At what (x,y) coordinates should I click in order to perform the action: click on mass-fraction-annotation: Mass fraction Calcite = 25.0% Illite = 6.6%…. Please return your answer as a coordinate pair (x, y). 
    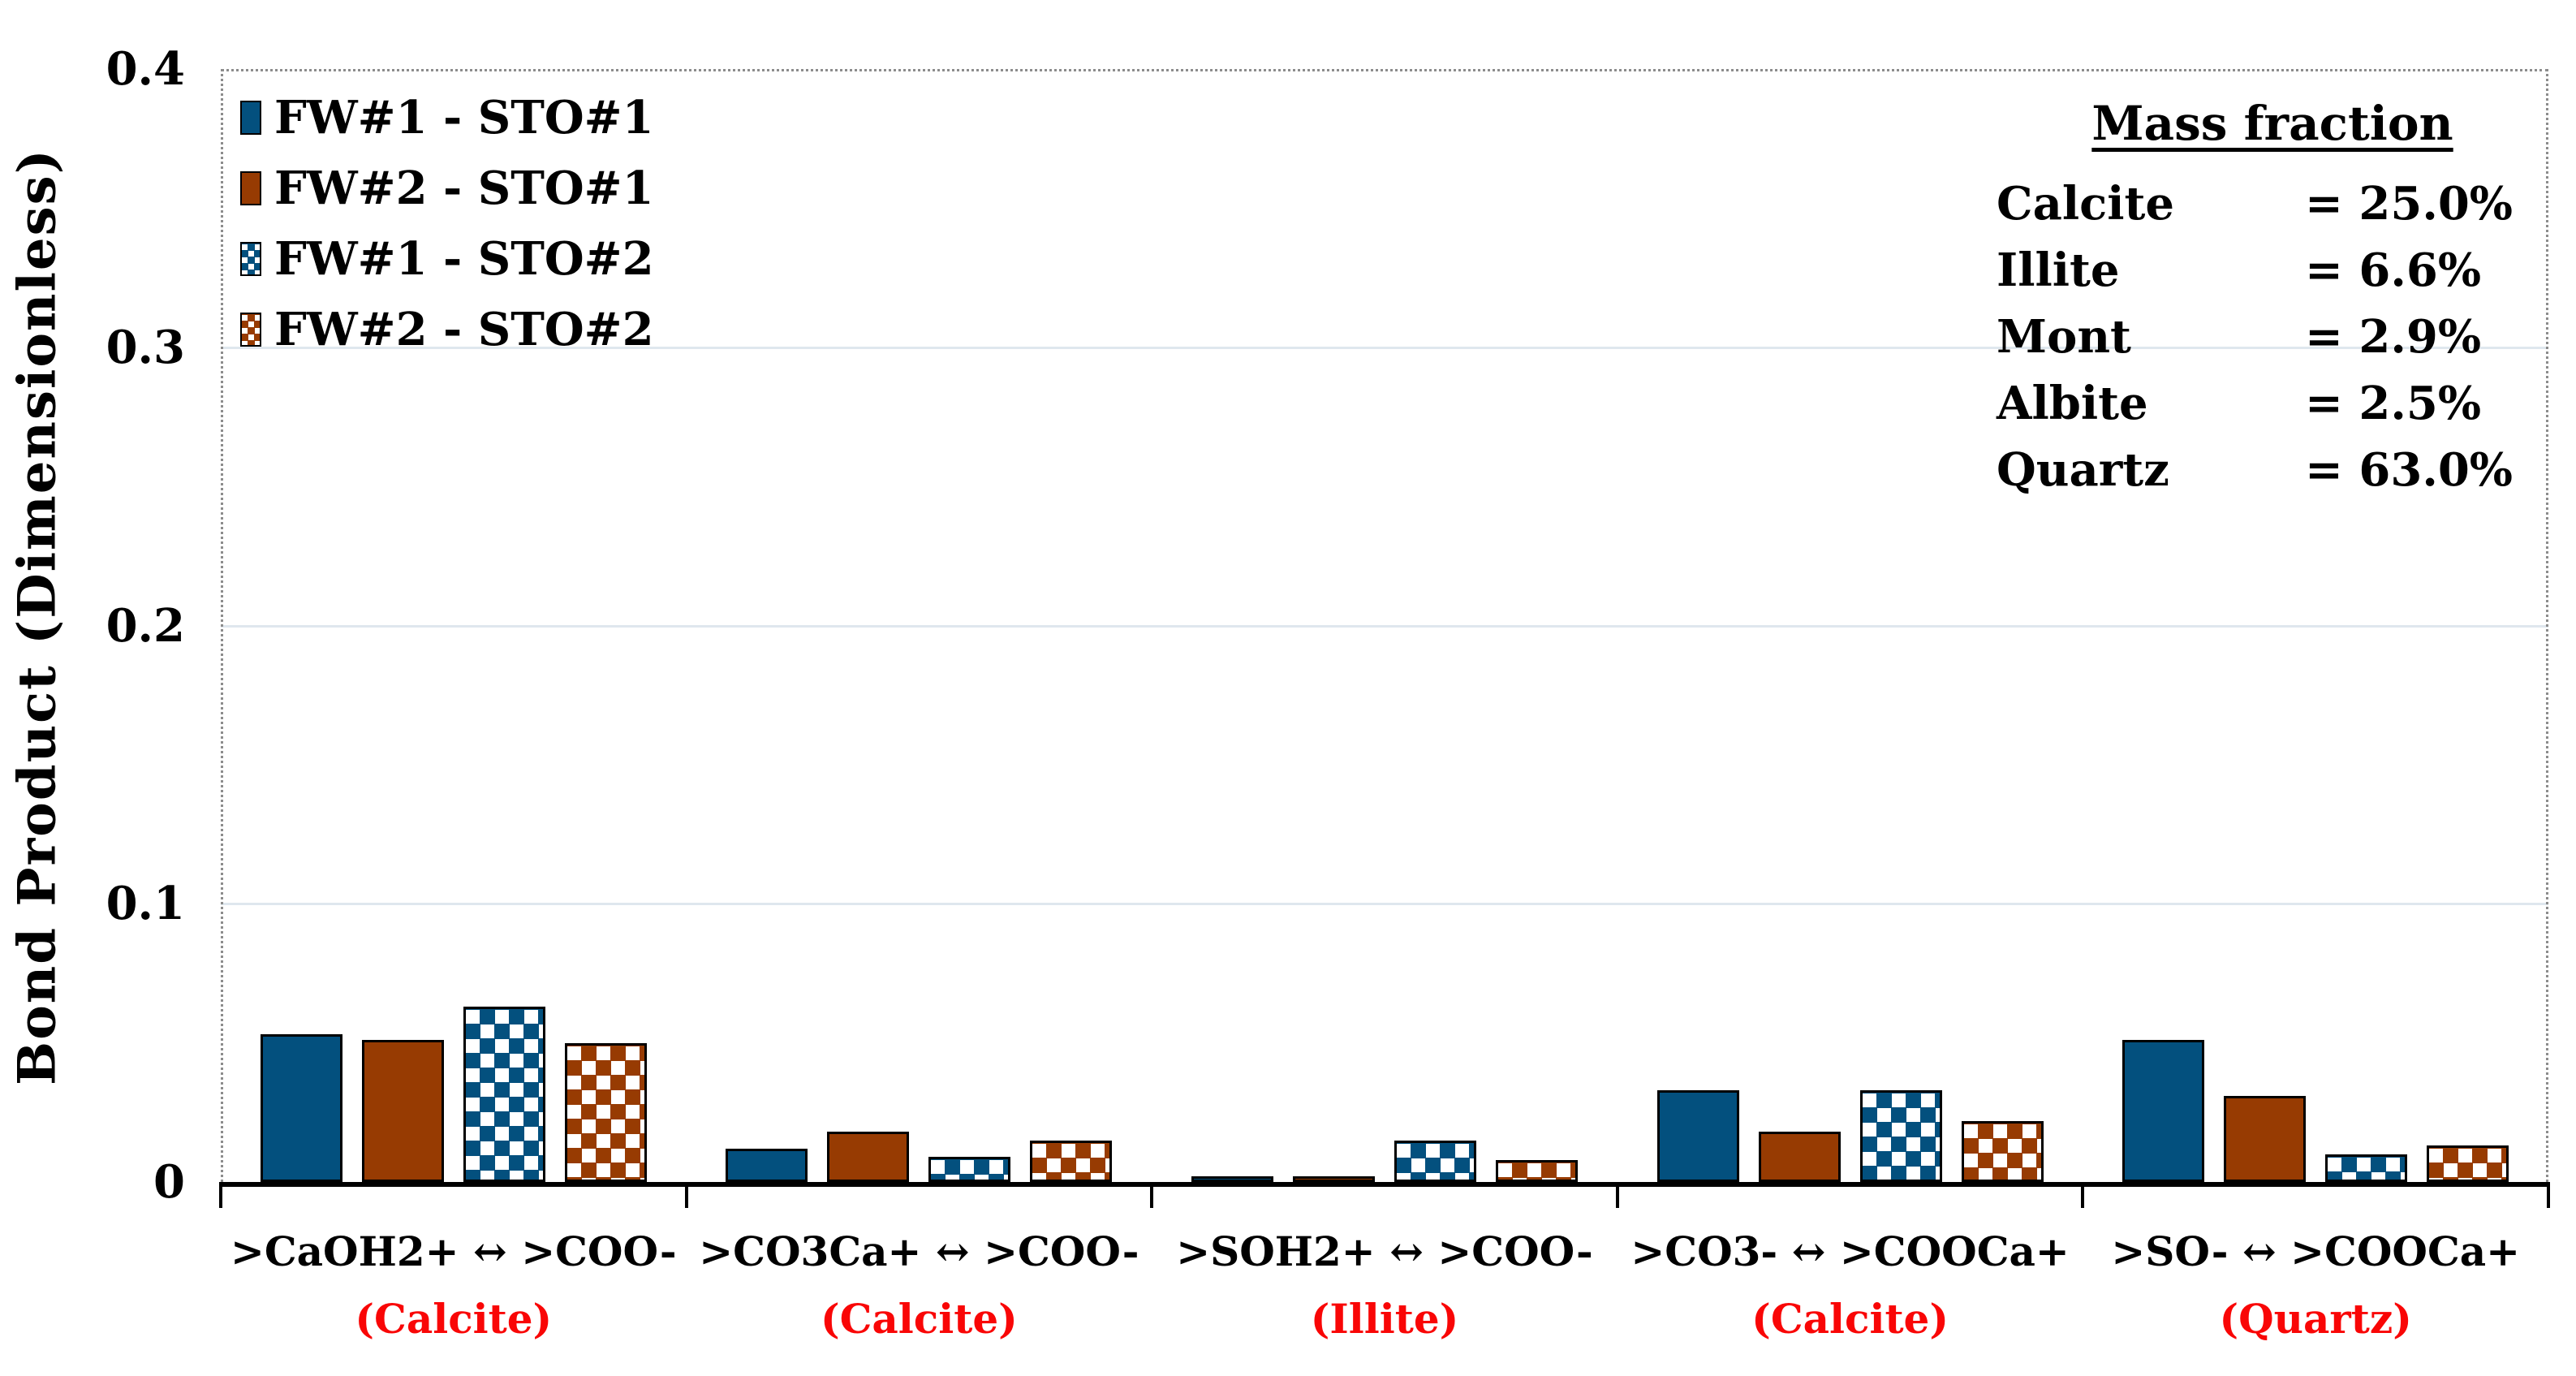
    Looking at the image, I should click on (2273, 299).